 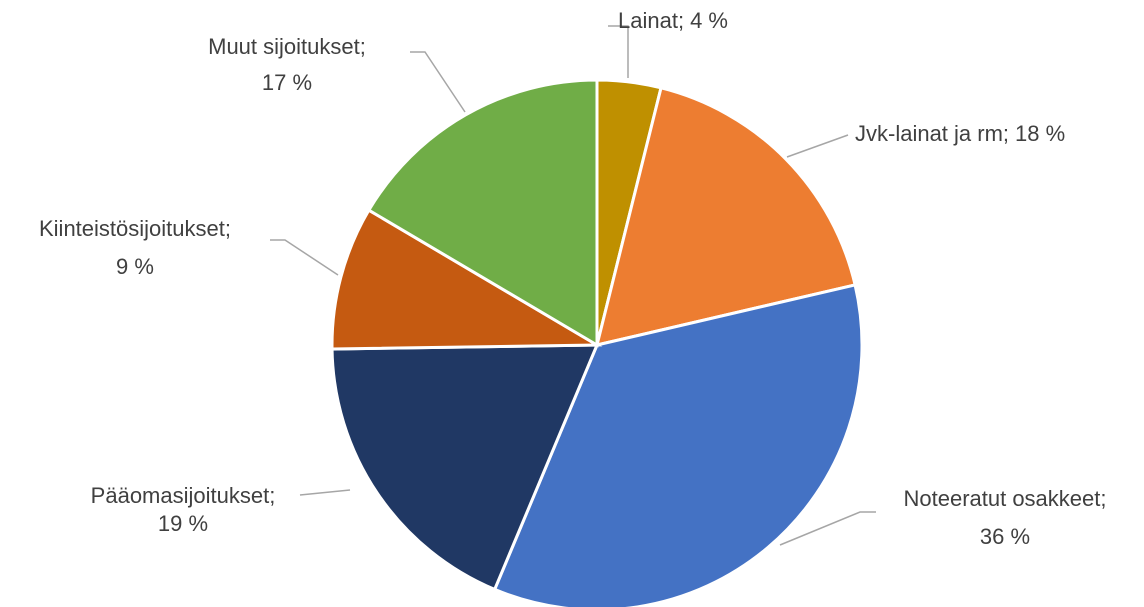 What do you see at coordinates (135, 266) in the screenshot?
I see `label-value: 9 %` at bounding box center [135, 266].